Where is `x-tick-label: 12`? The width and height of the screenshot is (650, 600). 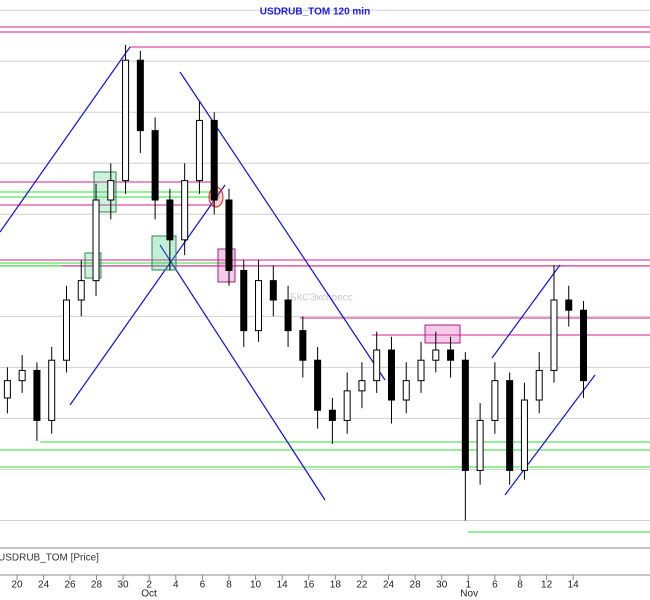
x-tick-label: 12 is located at coordinates (547, 585).